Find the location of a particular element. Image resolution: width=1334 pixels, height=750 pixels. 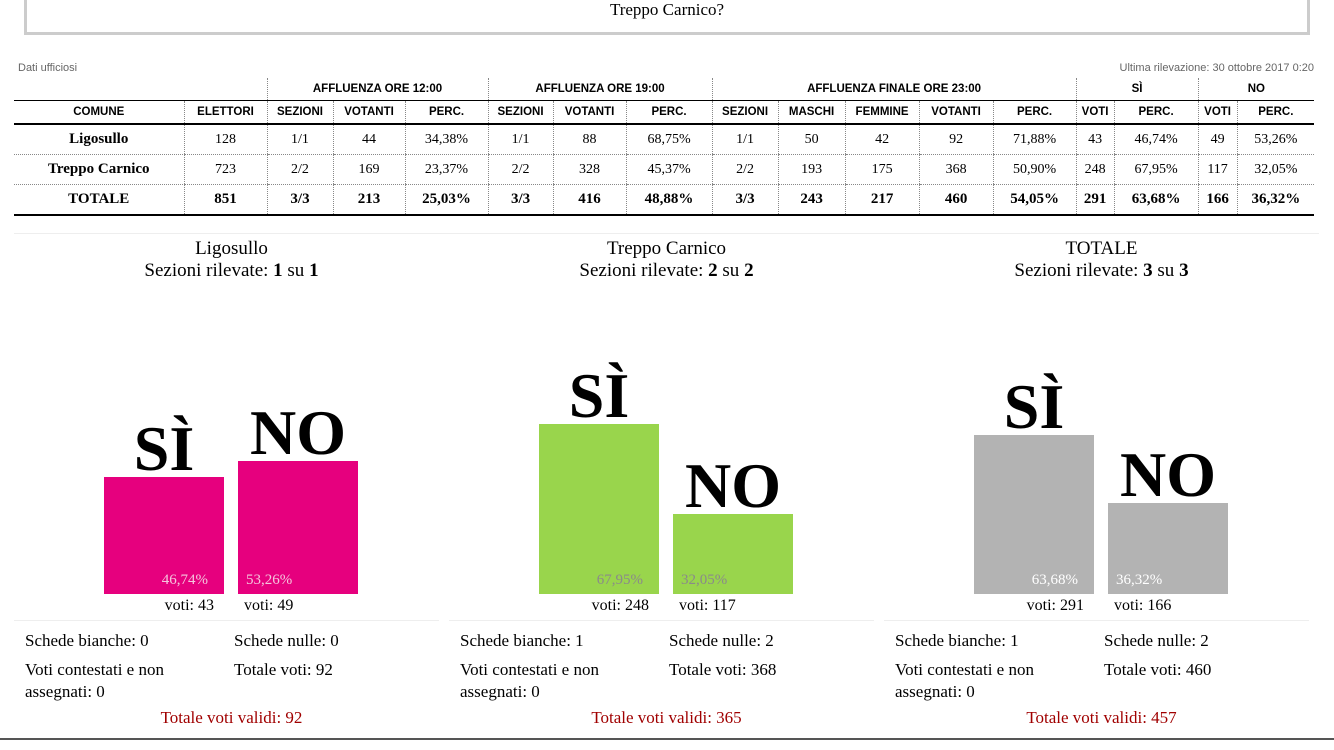

table-cell: 32,05% is located at coordinates (1275, 169).